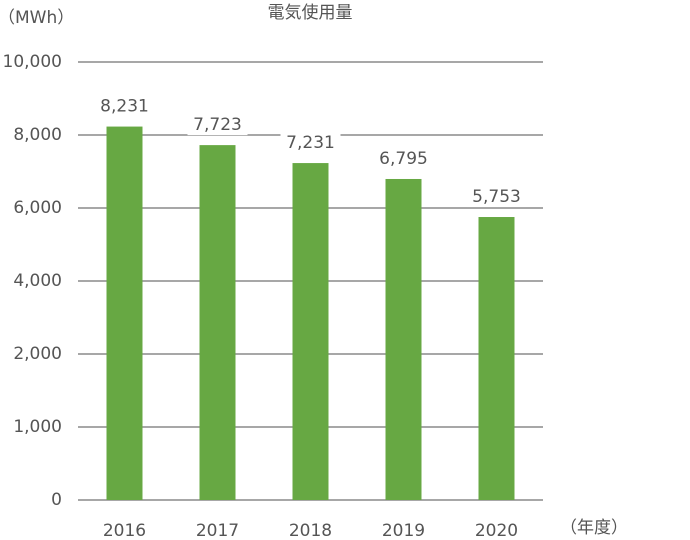 The image size is (690, 540). What do you see at coordinates (37, 281) in the screenshot?
I see `y-tick-label: 4,000` at bounding box center [37, 281].